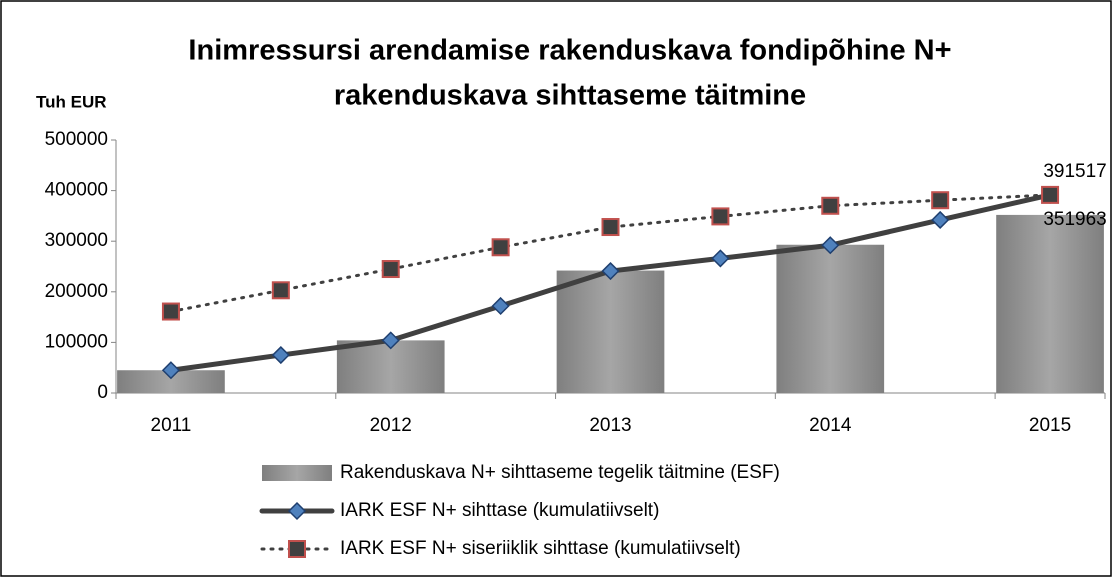 The height and width of the screenshot is (577, 1112). I want to click on x-tick-label: 2013, so click(610, 425).